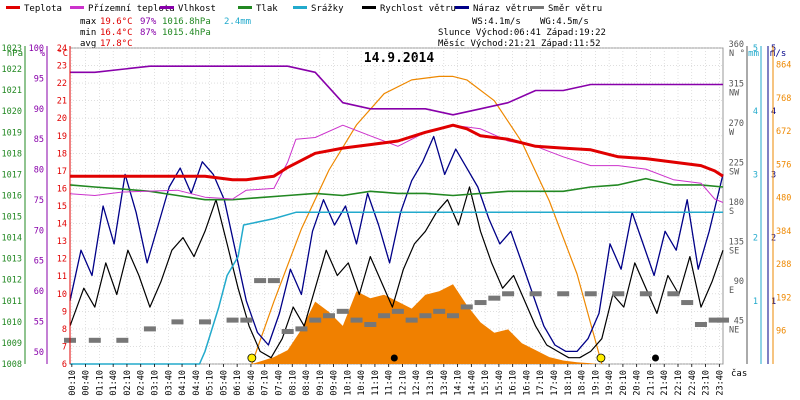  Describe the element at coordinates (403, 383) in the screenshot. I see `time-tick-label: 12:10` at that location.